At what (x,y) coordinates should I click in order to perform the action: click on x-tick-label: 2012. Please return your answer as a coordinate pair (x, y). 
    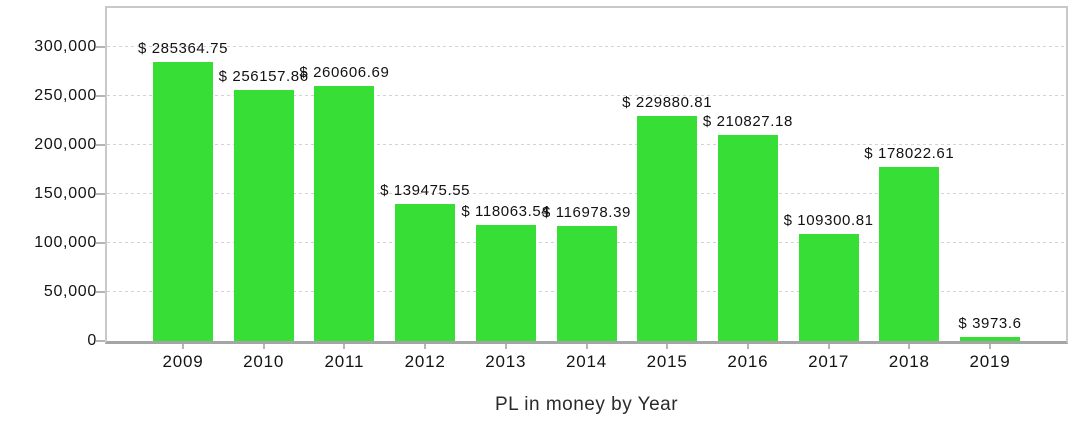
    Looking at the image, I should click on (425, 361).